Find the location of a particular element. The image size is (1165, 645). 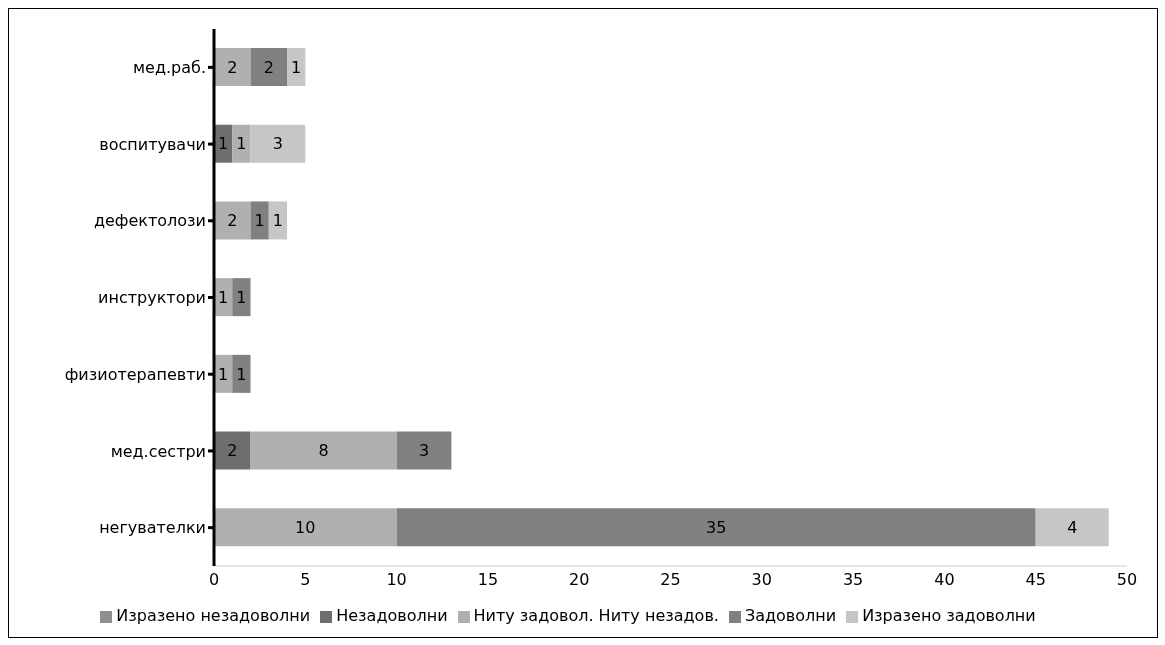

x-tick-label: 0 is located at coordinates (214, 580).